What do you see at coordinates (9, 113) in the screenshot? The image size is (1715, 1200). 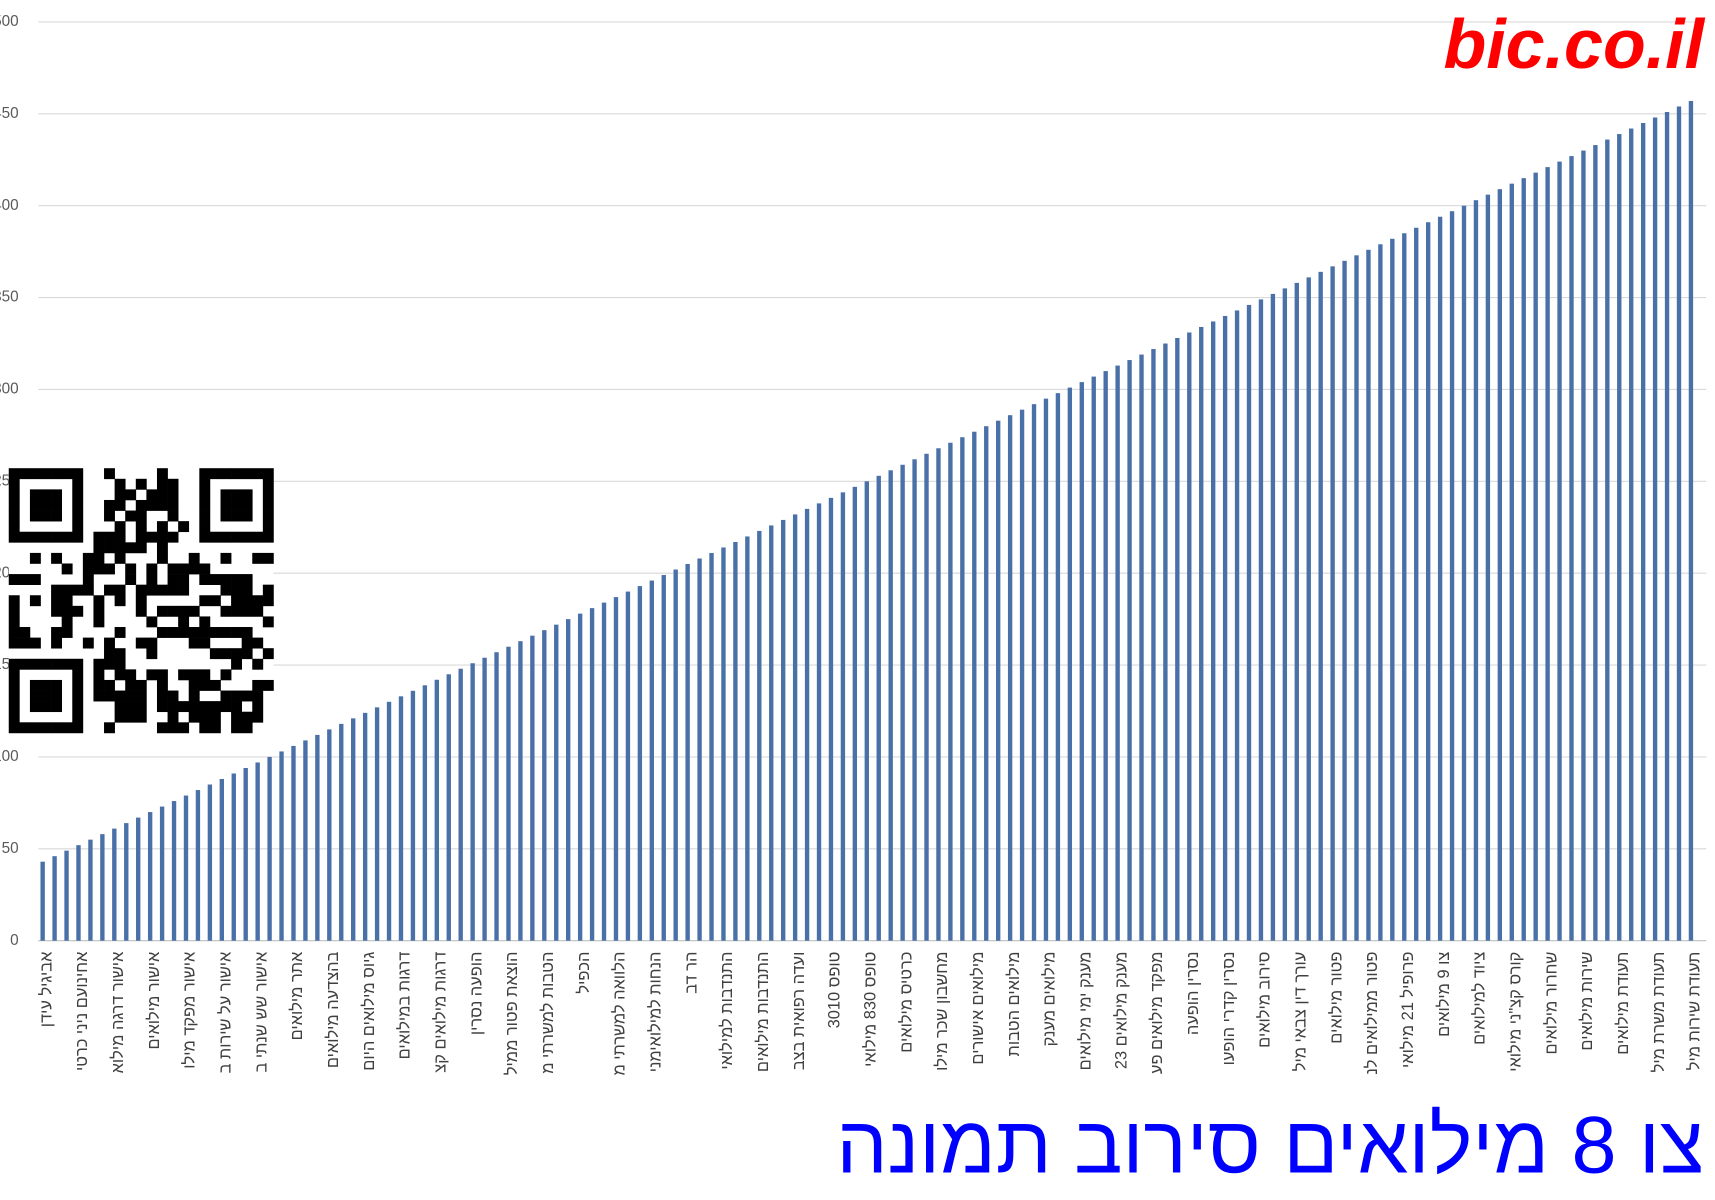 I see `y-tick-label: 450` at bounding box center [9, 113].